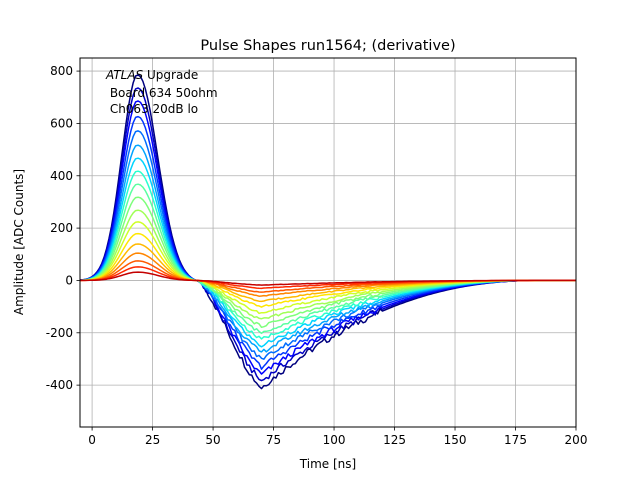 The image size is (640, 484). Describe the element at coordinates (273, 440) in the screenshot. I see `x-tick-label: 75` at that location.